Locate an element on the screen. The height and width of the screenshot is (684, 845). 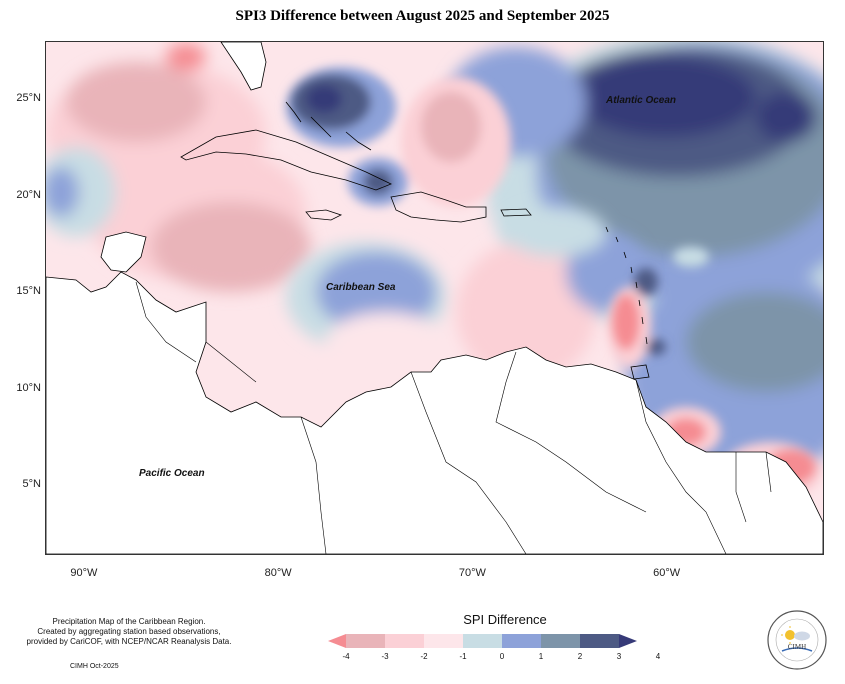
legend-title: SPI Difference is located at coordinates (505, 619).